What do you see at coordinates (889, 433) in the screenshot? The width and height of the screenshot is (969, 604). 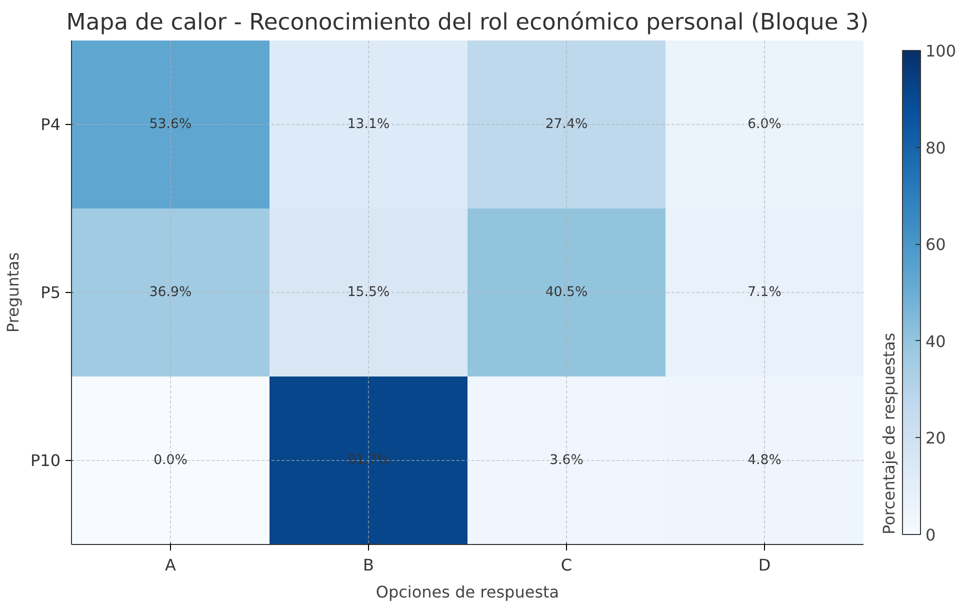 I see `color-bar-title: Porcentaje de respuestas` at bounding box center [889, 433].